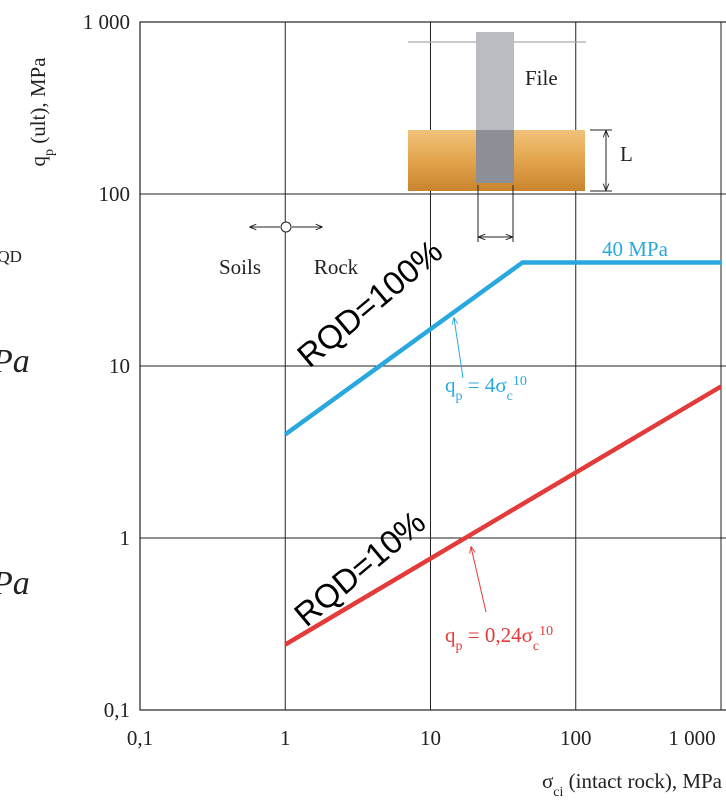  I want to click on y-axis-label-part: p, so click(49, 152).